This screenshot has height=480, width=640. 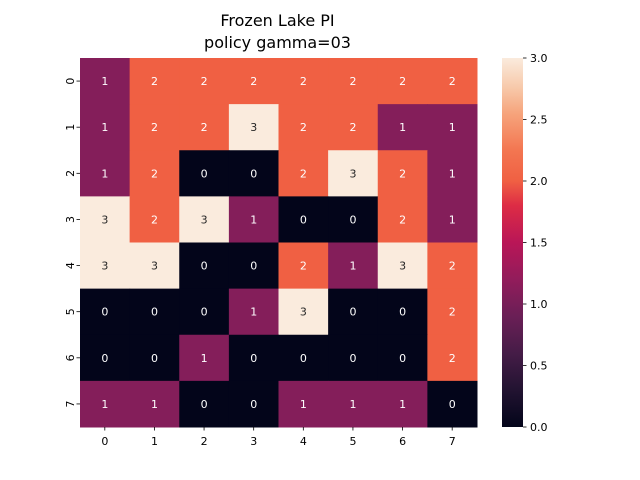 I want to click on cell-label-r1-c4: 2, so click(x=303, y=127).